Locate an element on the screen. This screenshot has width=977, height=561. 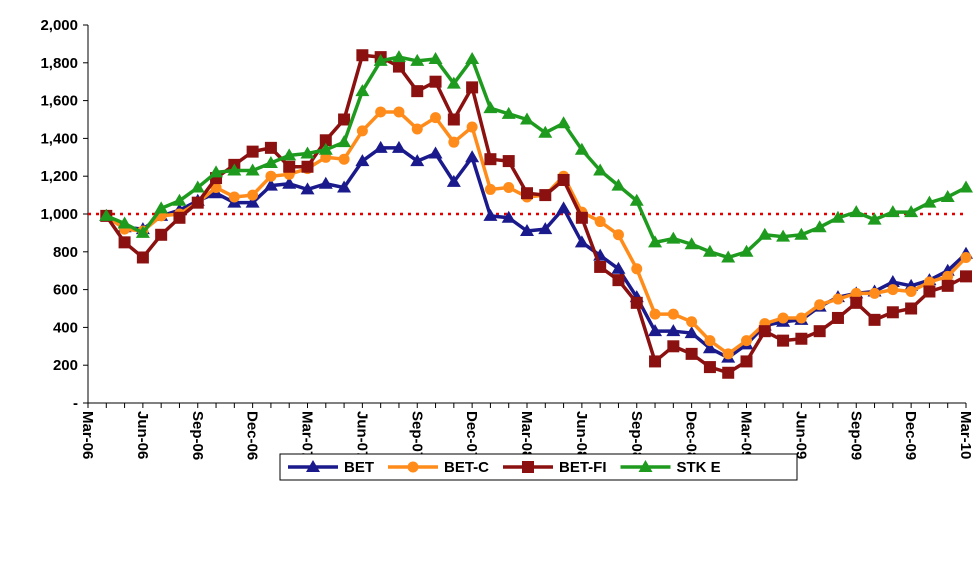
y-tick-label: 400 is located at coordinates (65, 327).